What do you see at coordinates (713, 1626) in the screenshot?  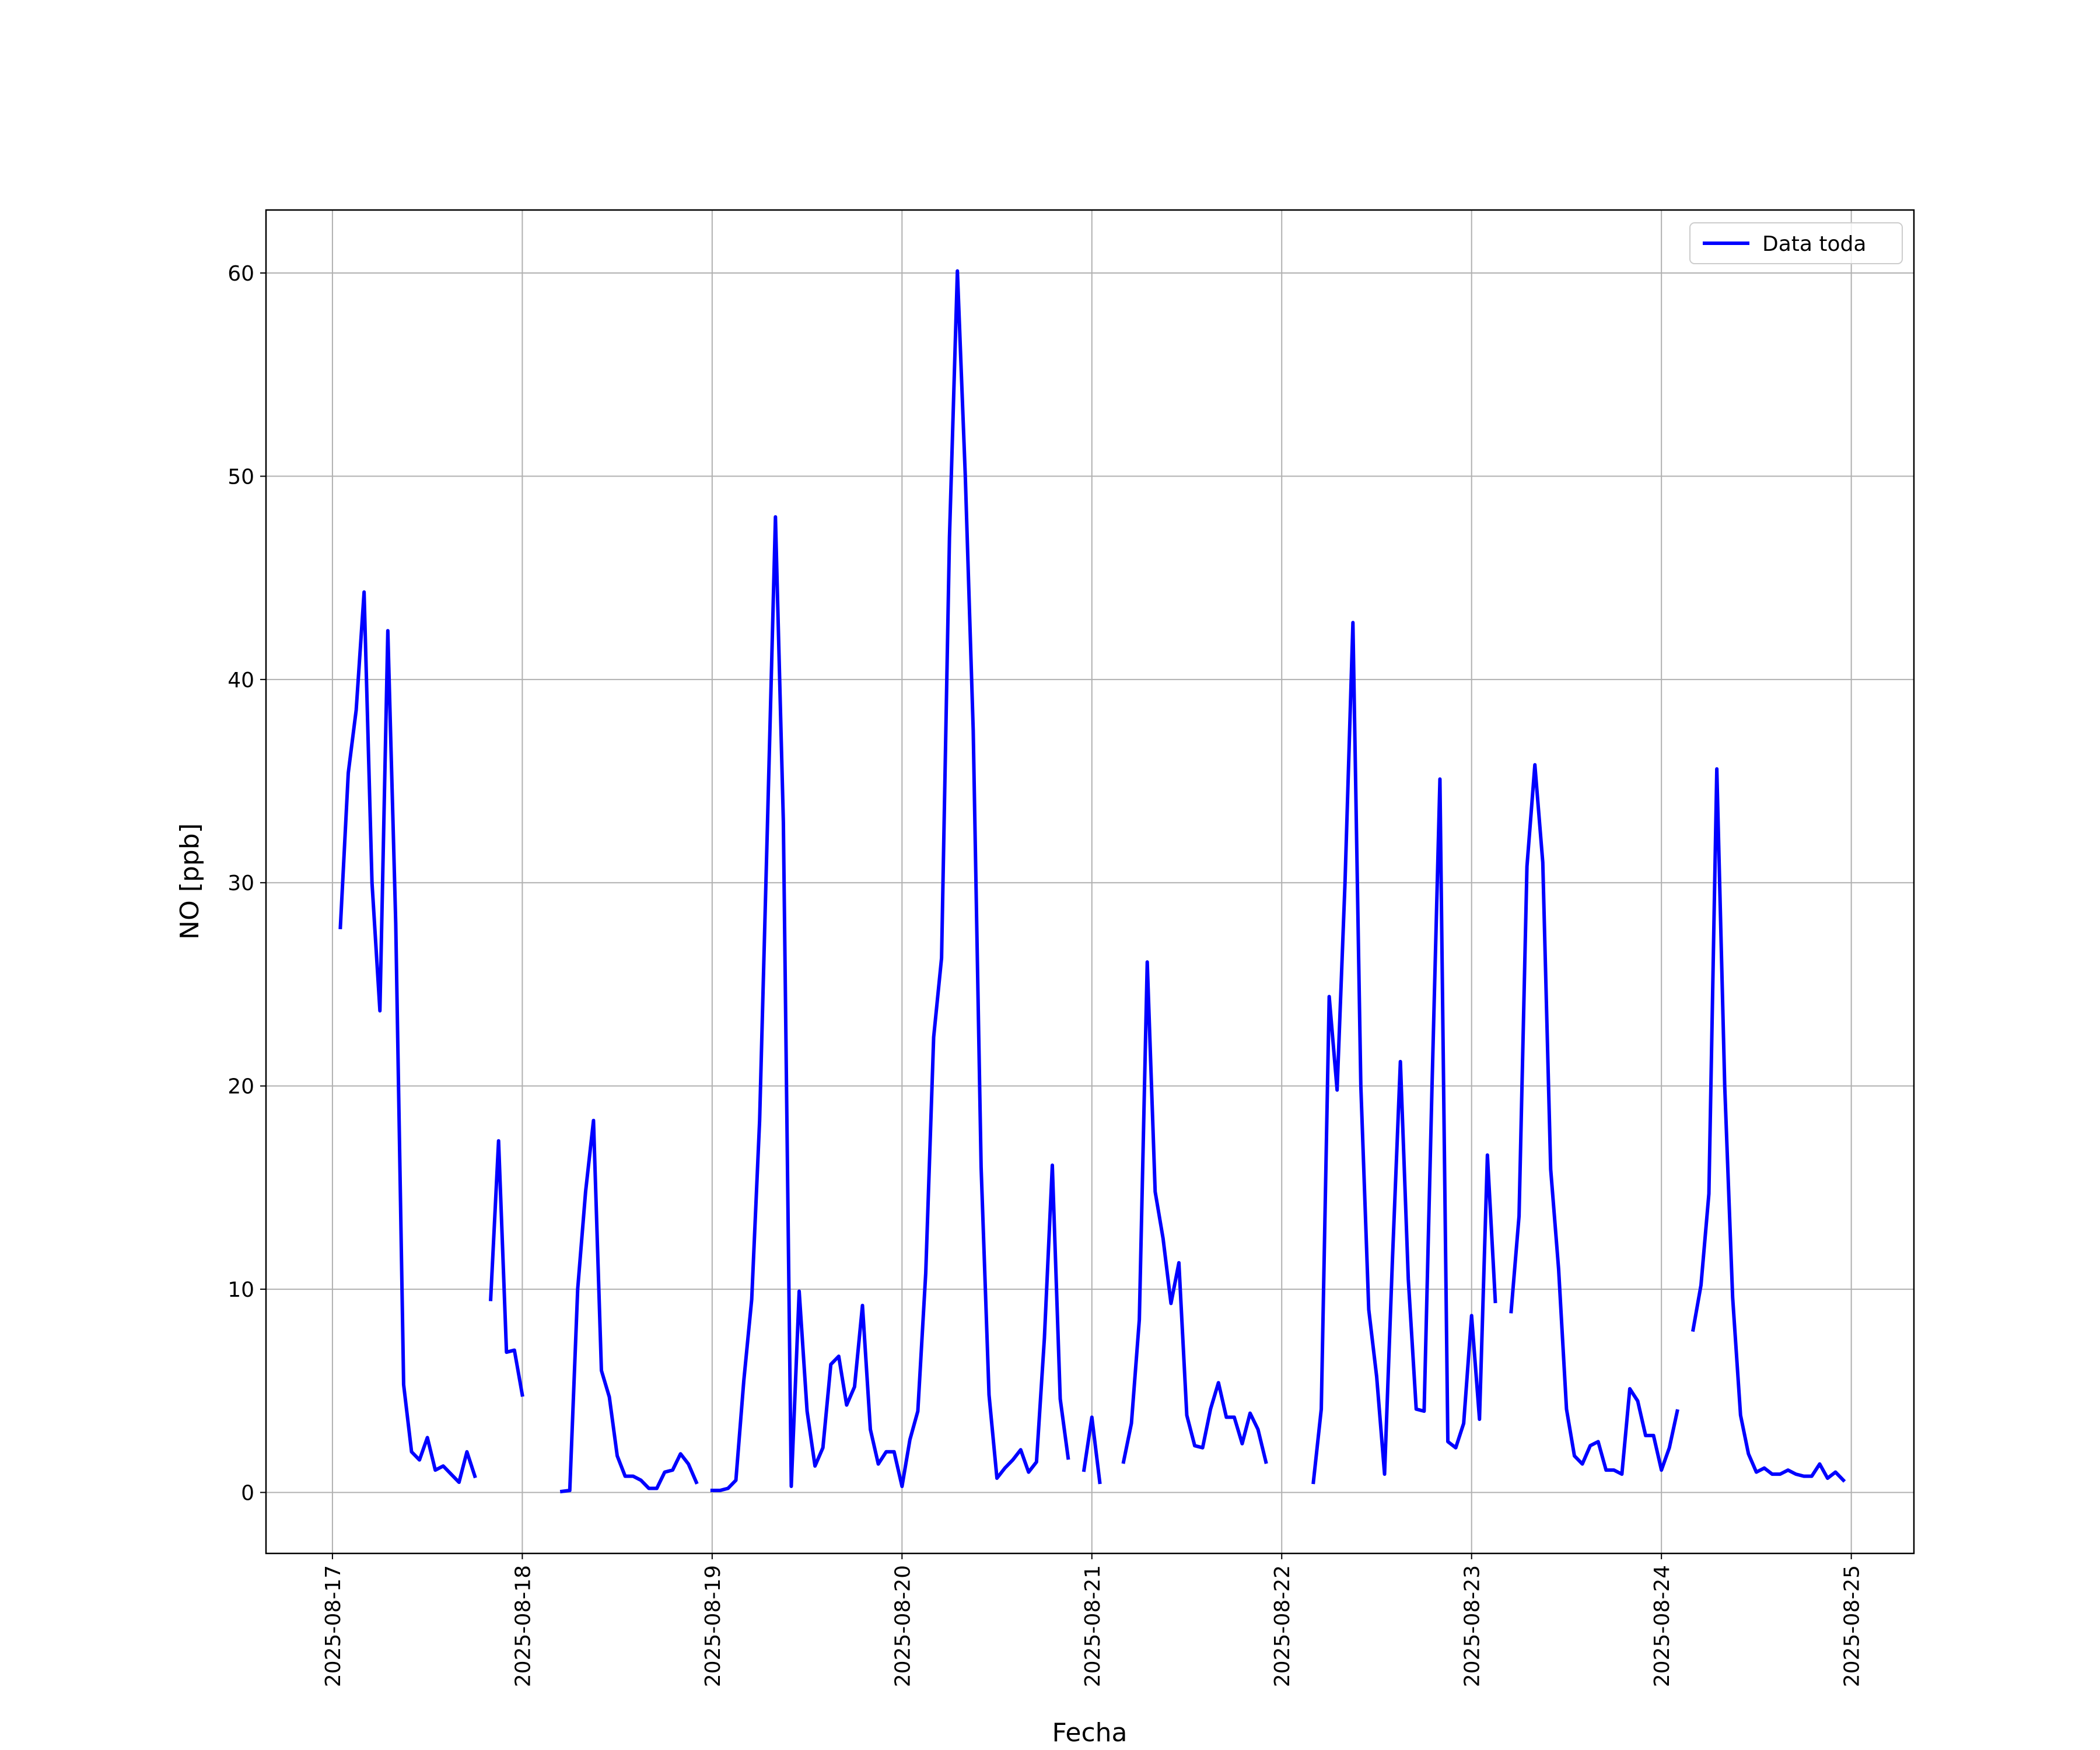 I see `x-tick-label: 2025-08-19` at bounding box center [713, 1626].